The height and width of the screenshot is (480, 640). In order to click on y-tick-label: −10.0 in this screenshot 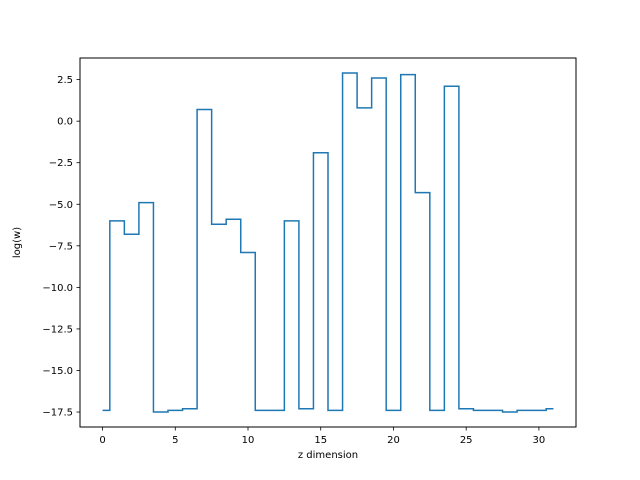, I will do `click(57, 288)`.